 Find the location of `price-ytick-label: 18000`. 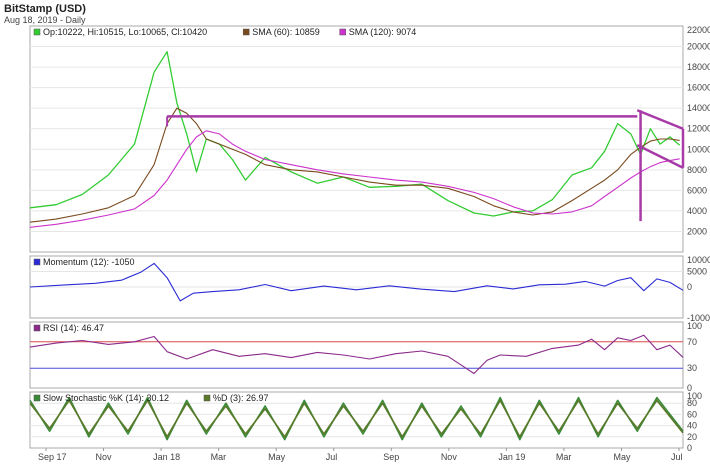

price-ytick-label: 18000 is located at coordinates (698, 67).